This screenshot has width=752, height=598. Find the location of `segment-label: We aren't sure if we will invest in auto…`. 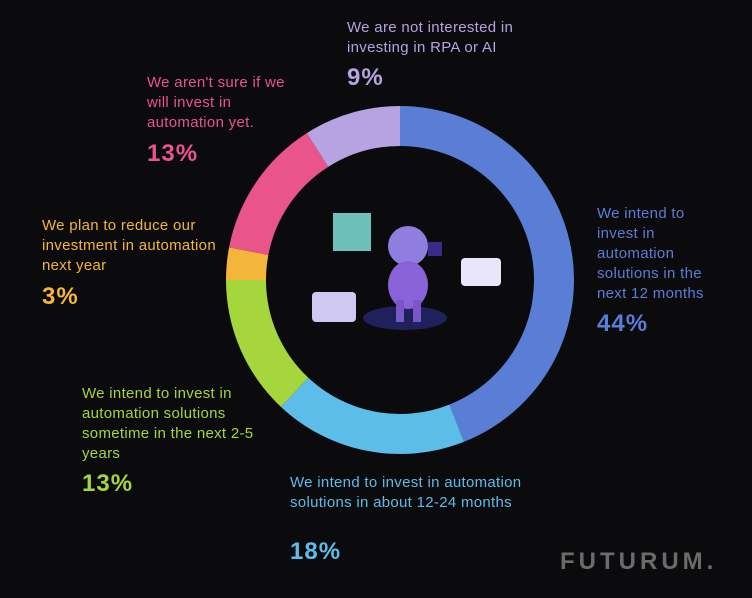

segment-label: We aren't sure if we will invest in auto… is located at coordinates (216, 102).